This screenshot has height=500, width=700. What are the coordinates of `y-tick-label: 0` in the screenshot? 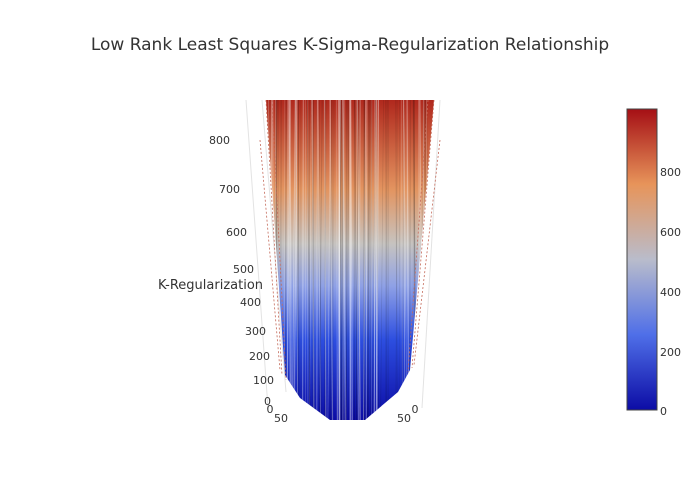 It's located at (415, 409).